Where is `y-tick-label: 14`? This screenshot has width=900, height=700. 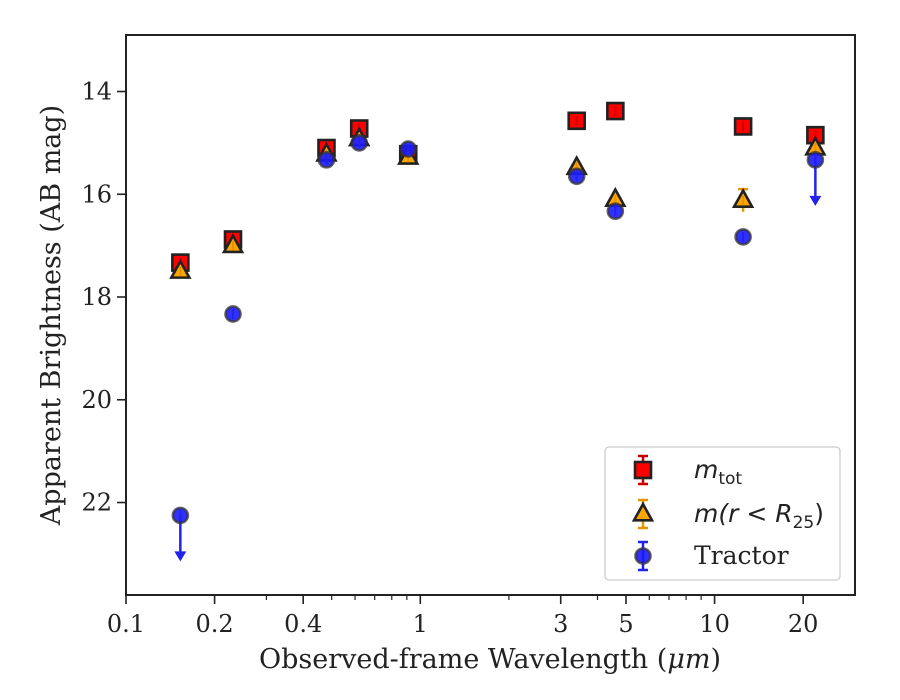 y-tick-label: 14 is located at coordinates (96, 92).